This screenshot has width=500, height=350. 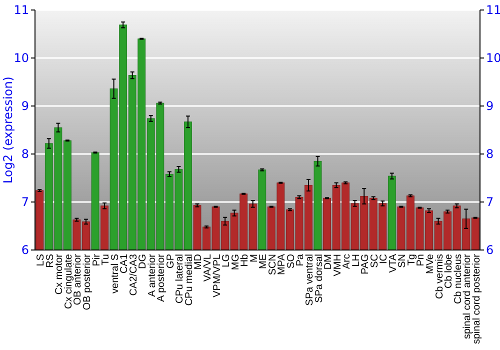 What do you see at coordinates (124, 264) in the screenshot?
I see `x-tick-label: CA1` at bounding box center [124, 264].